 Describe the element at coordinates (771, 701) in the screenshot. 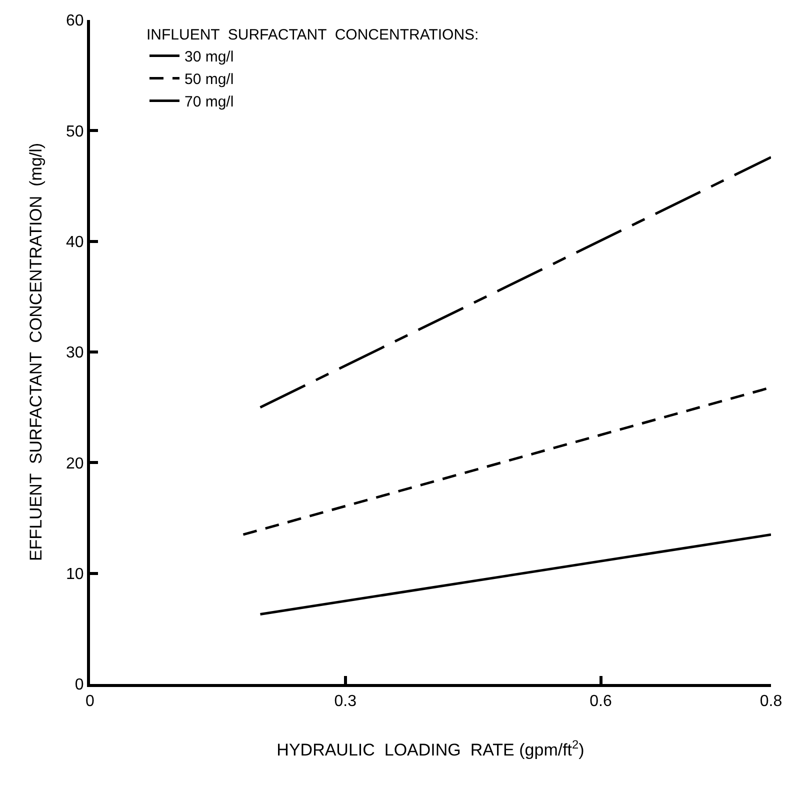

I see `x-tick-label: 0.8` at that location.